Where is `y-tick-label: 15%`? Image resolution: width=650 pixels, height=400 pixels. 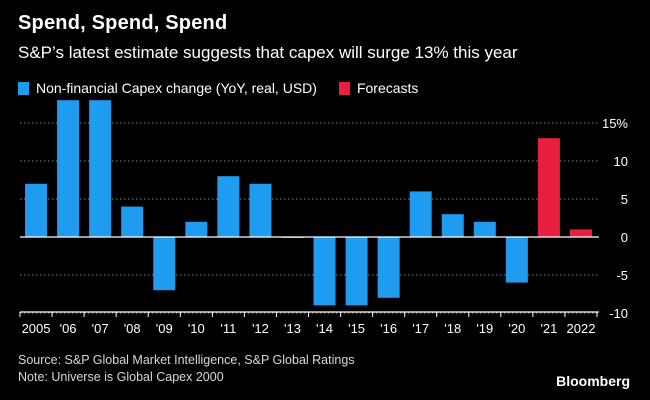
y-tick-label: 15% is located at coordinates (615, 123).